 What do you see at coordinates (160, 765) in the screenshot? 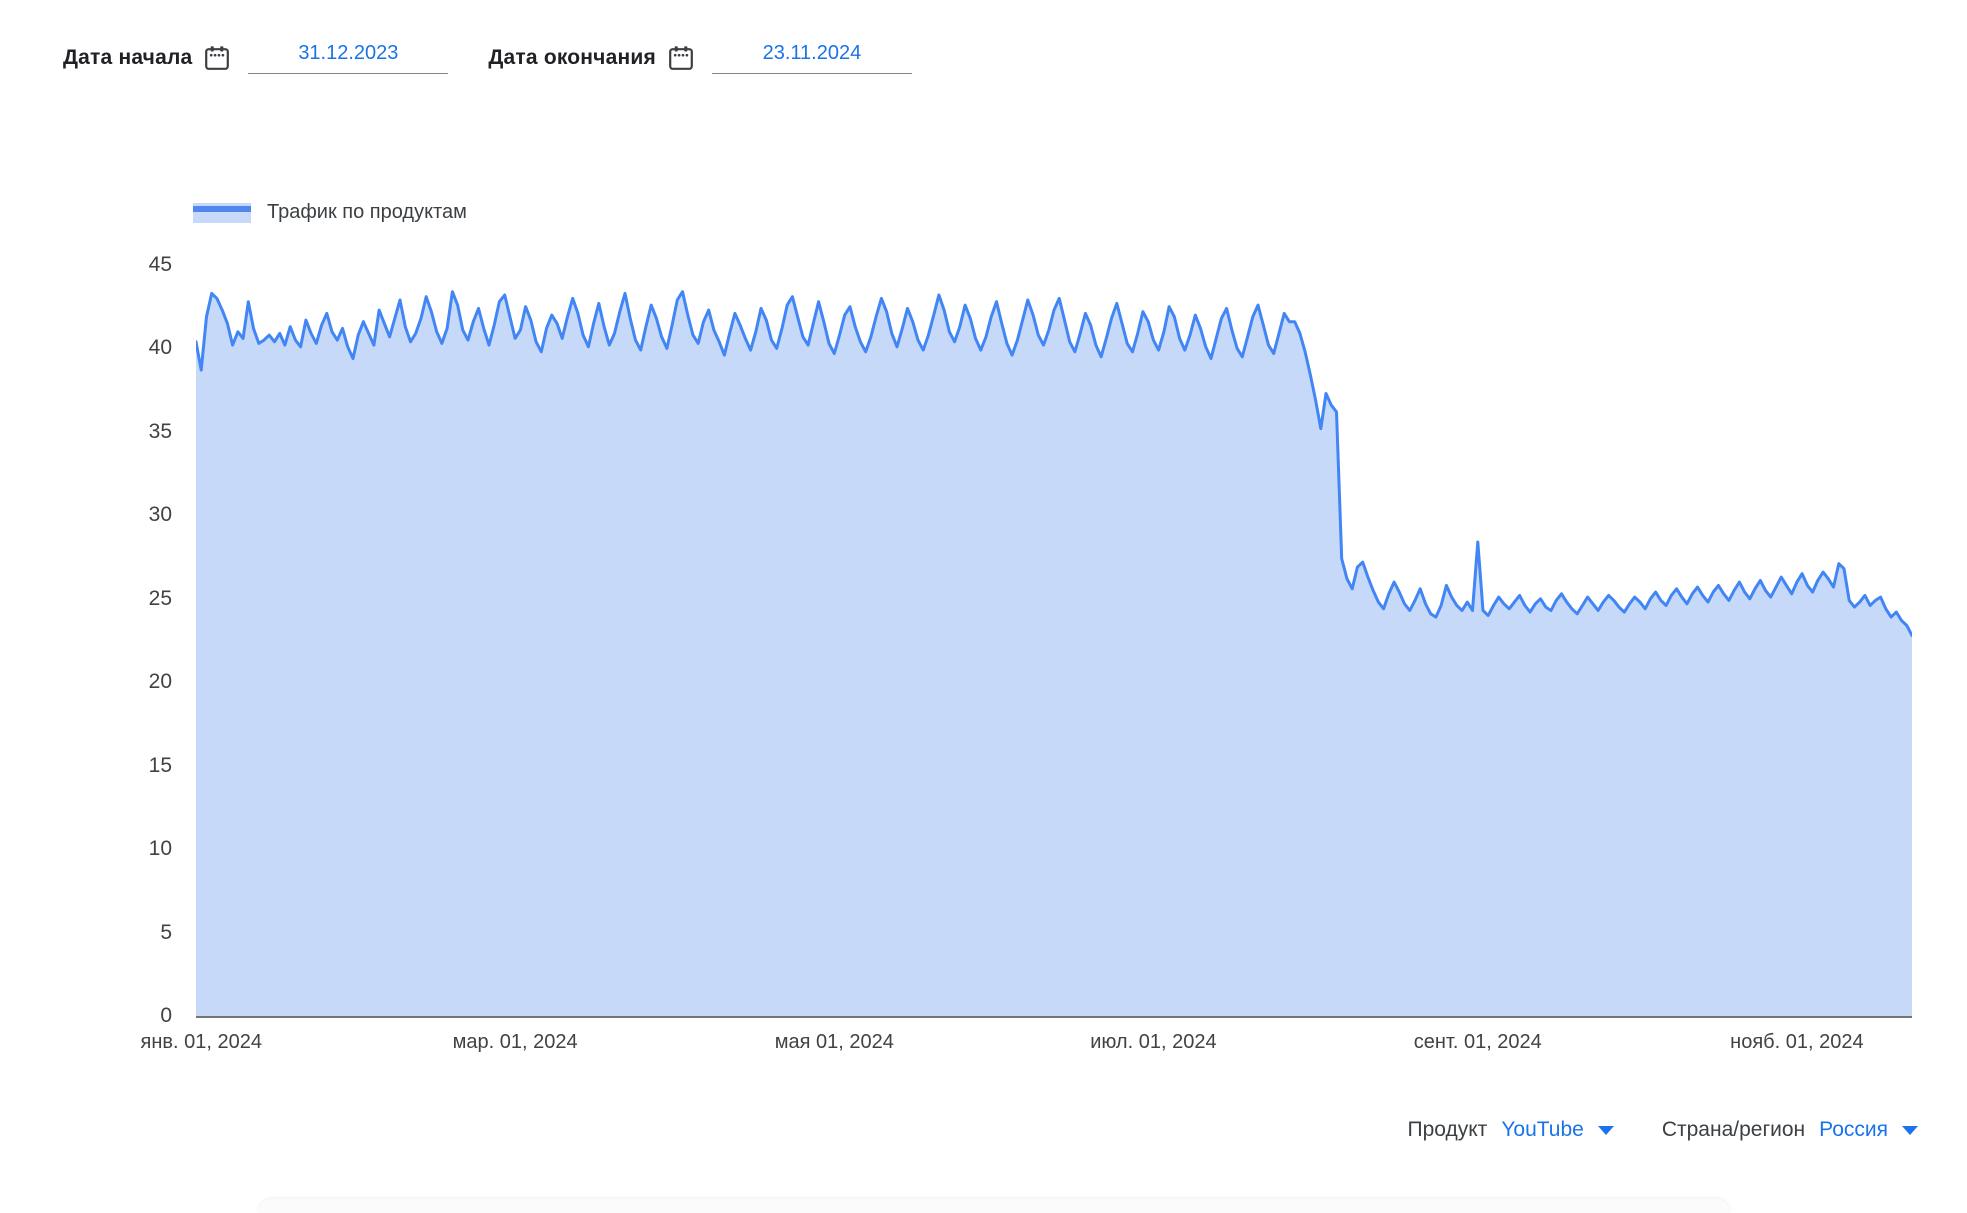
I see `y-axis-tick: 15` at bounding box center [160, 765].